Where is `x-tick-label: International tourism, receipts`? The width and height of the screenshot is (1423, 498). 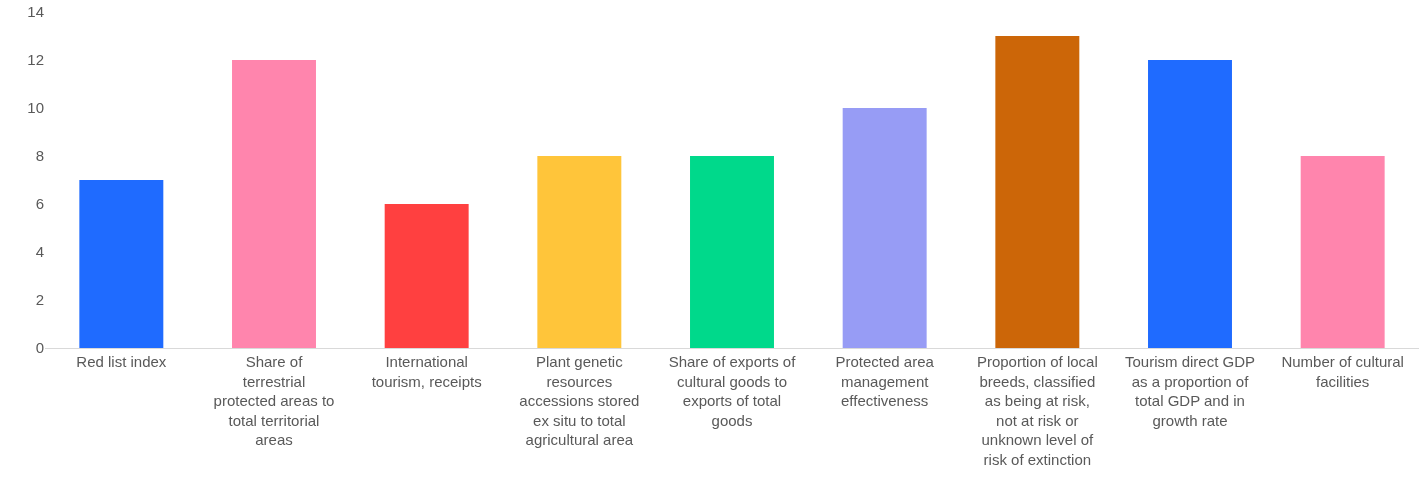
x-tick-label: International tourism, receipts is located at coordinates (426, 371).